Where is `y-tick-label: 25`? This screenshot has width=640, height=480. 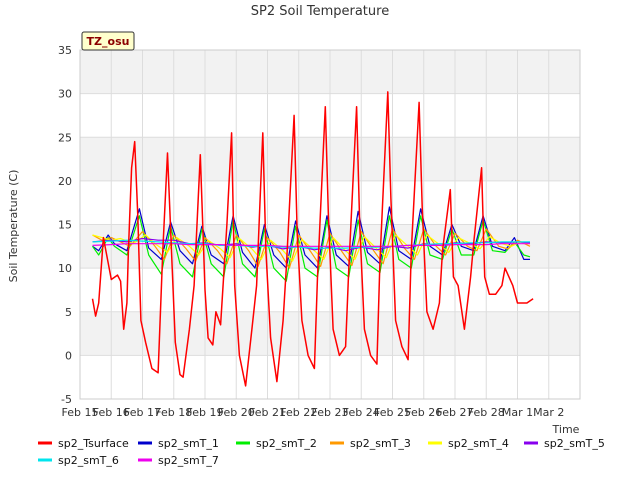
y-tick-label: 25 is located at coordinates (65, 137).